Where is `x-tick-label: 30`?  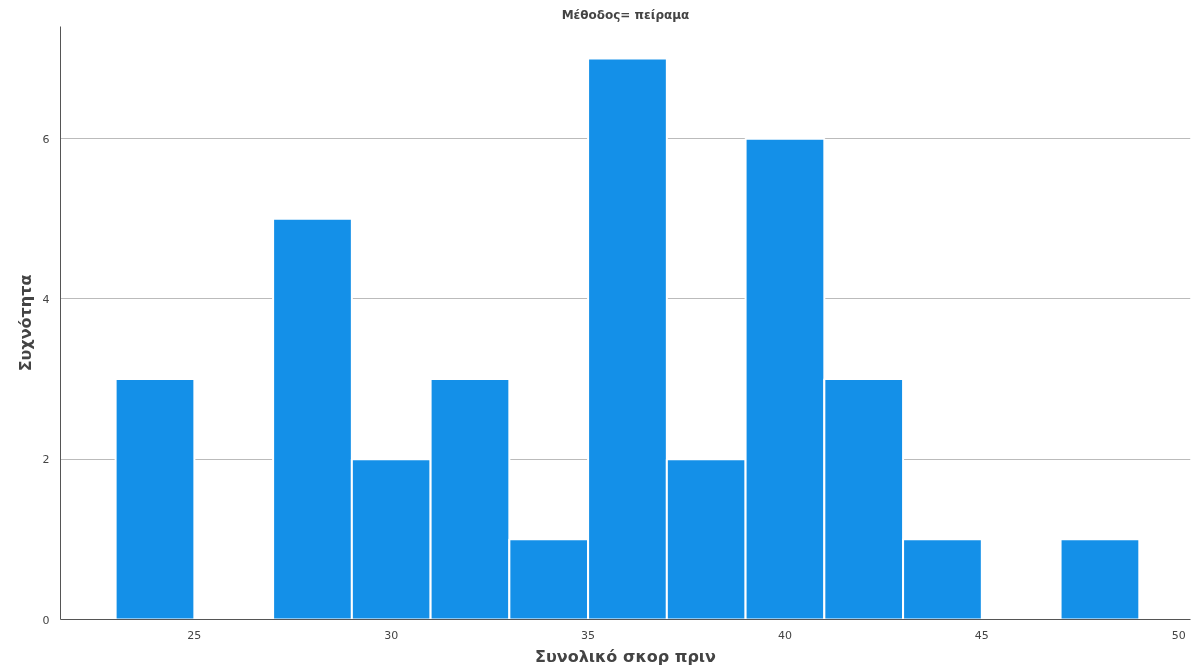
x-tick-label: 30 is located at coordinates (391, 635).